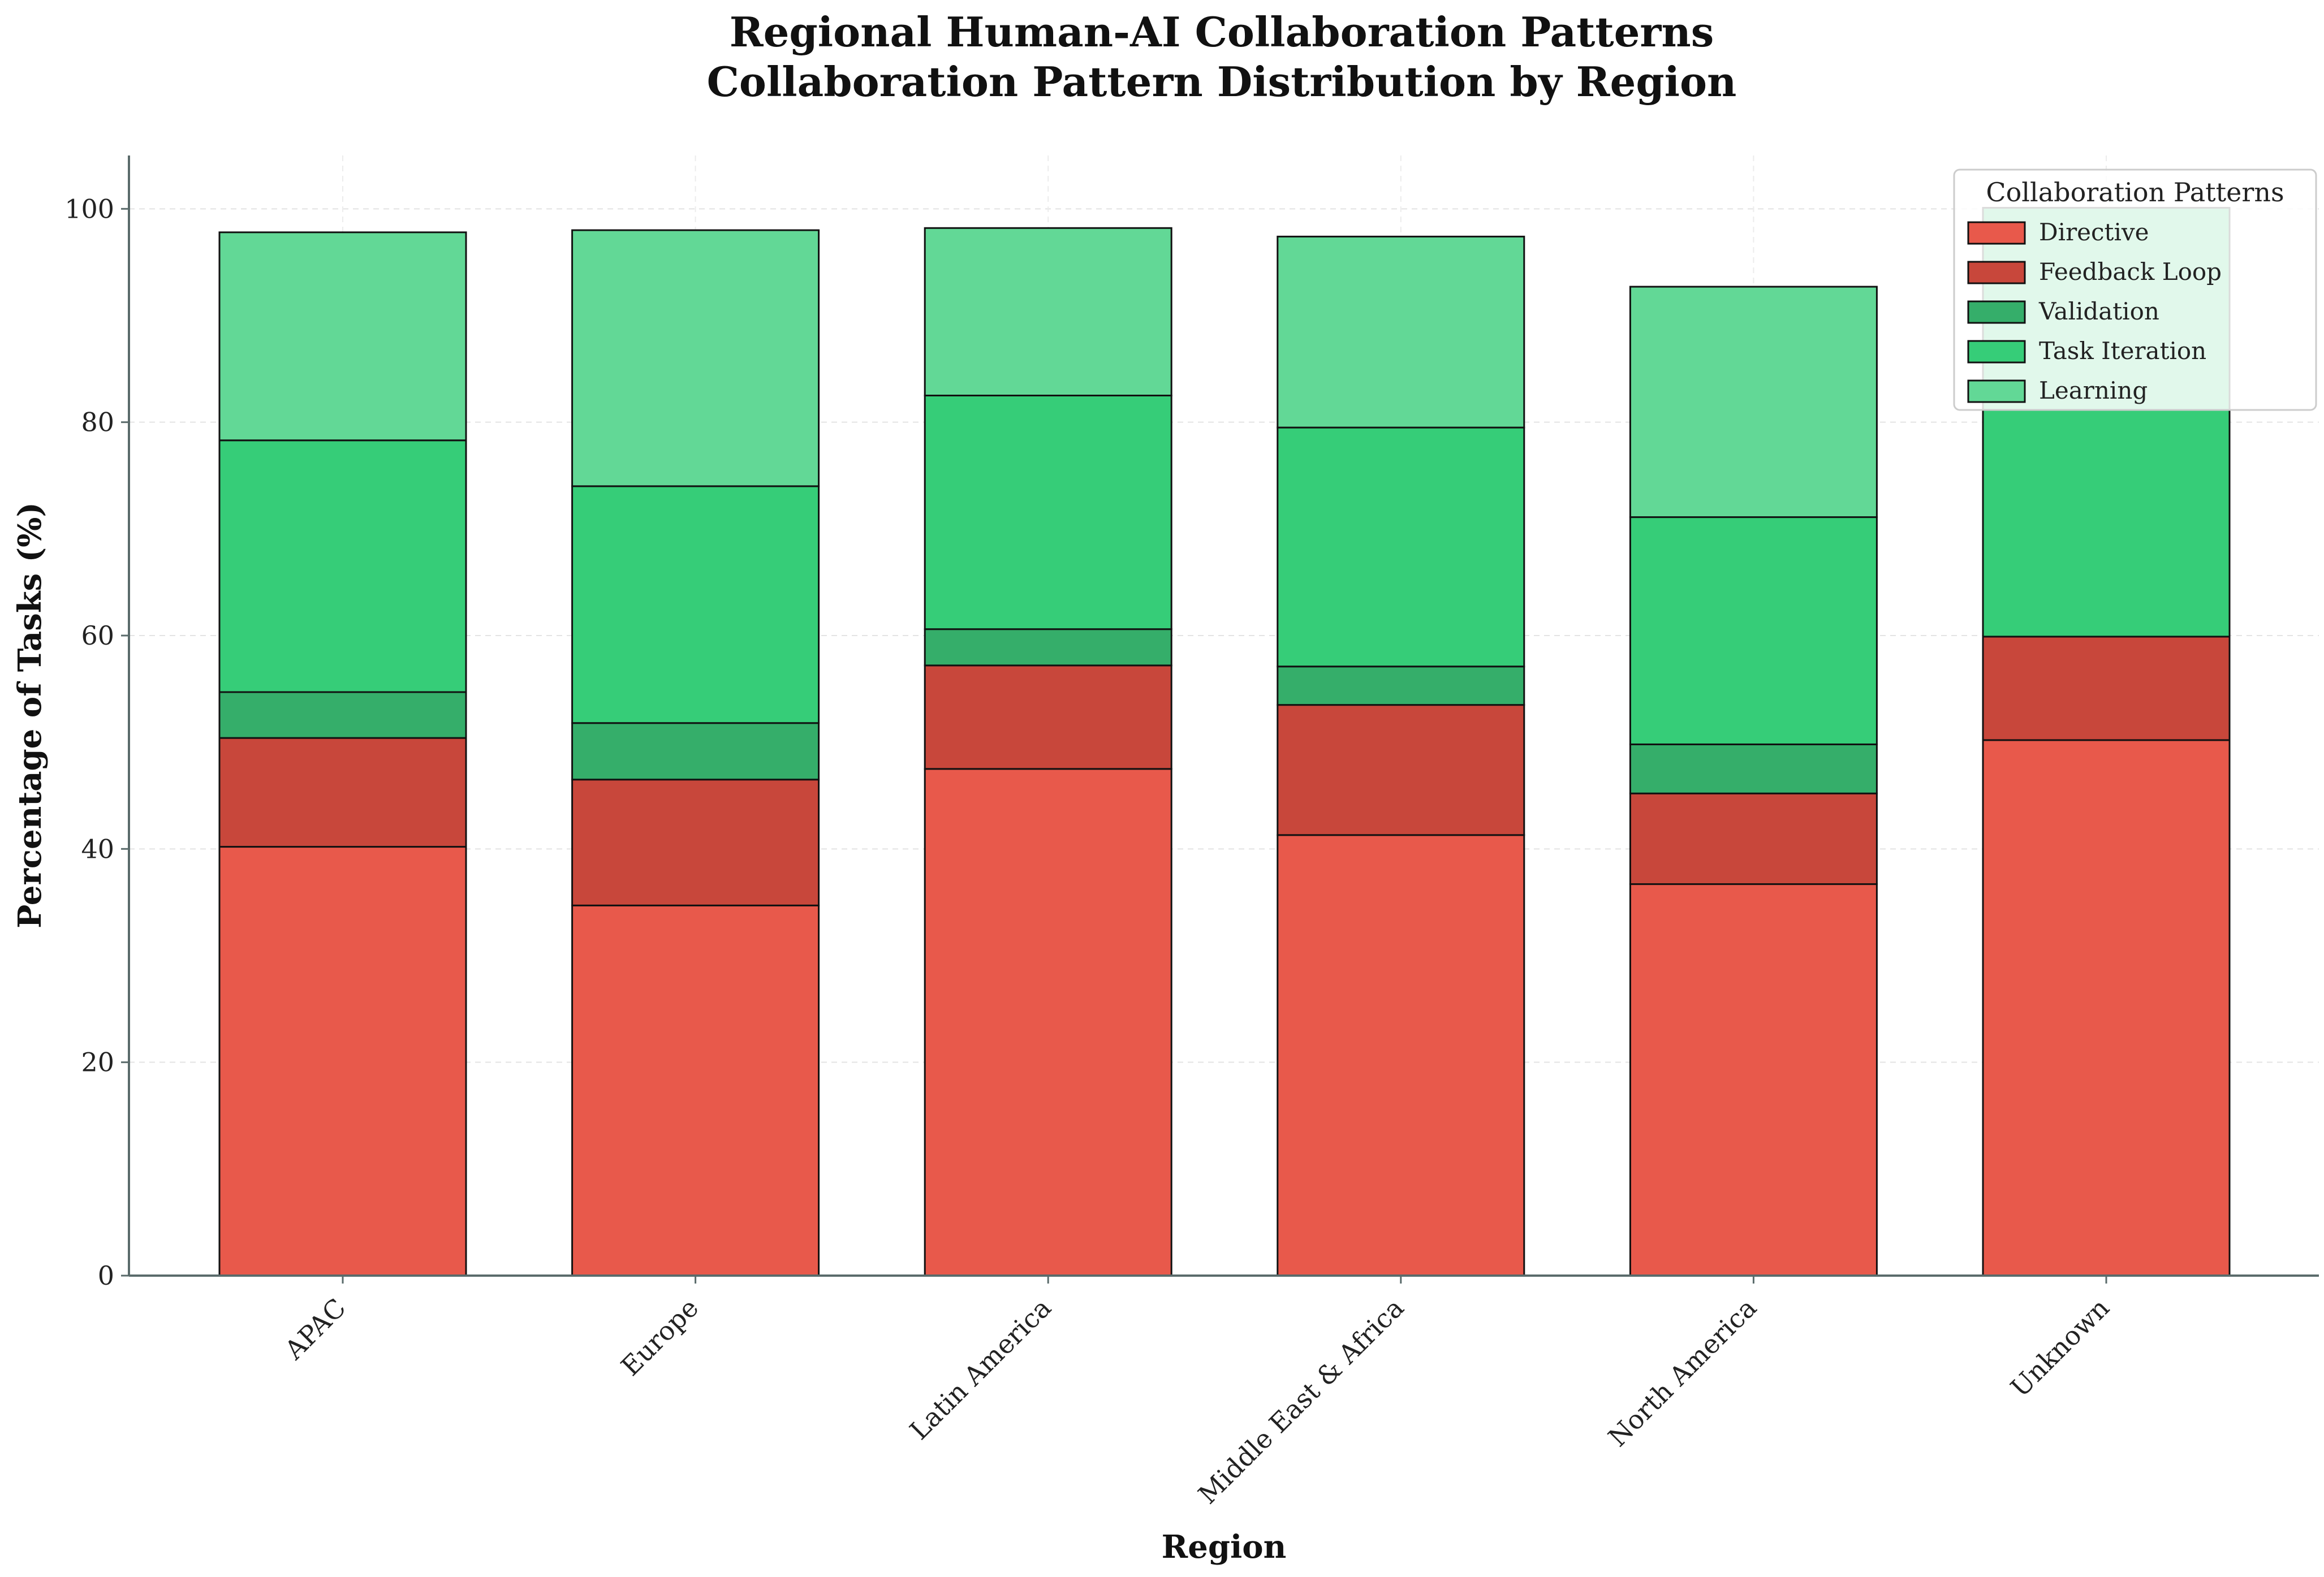  Describe the element at coordinates (1048, 312) in the screenshot. I see `bar-latin-america-learning` at that location.